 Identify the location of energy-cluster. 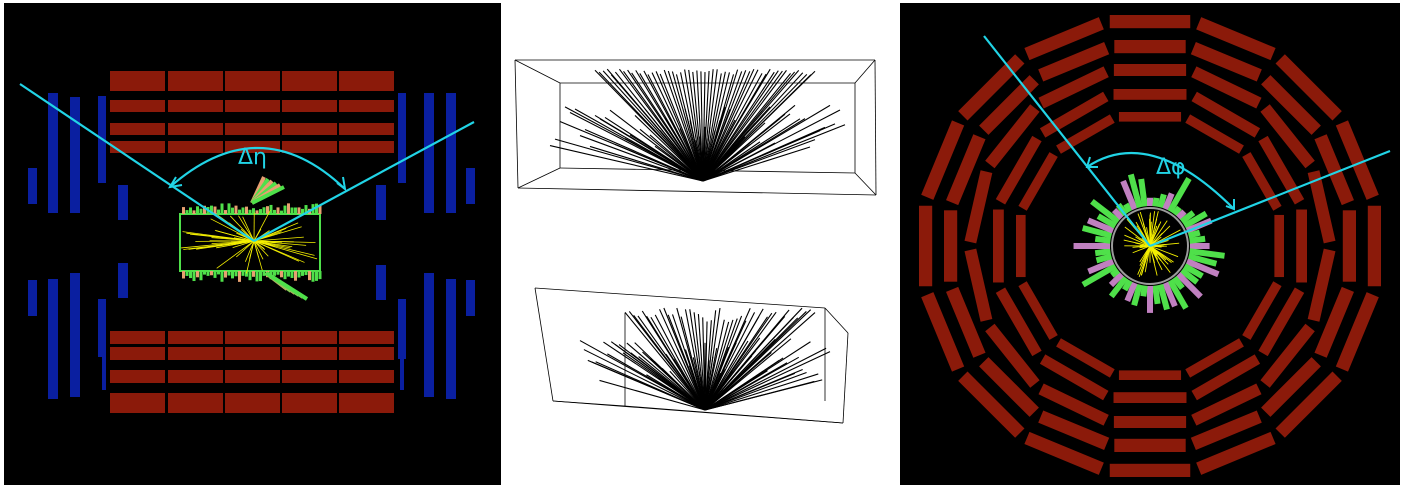
(268, 195).